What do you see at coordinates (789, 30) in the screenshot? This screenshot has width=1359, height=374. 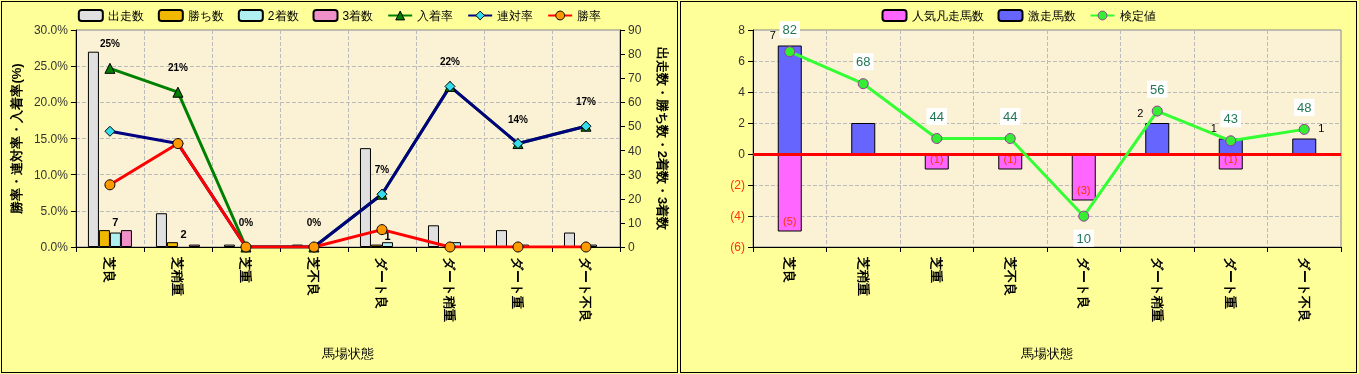 I see `data-label: 82` at bounding box center [789, 30].